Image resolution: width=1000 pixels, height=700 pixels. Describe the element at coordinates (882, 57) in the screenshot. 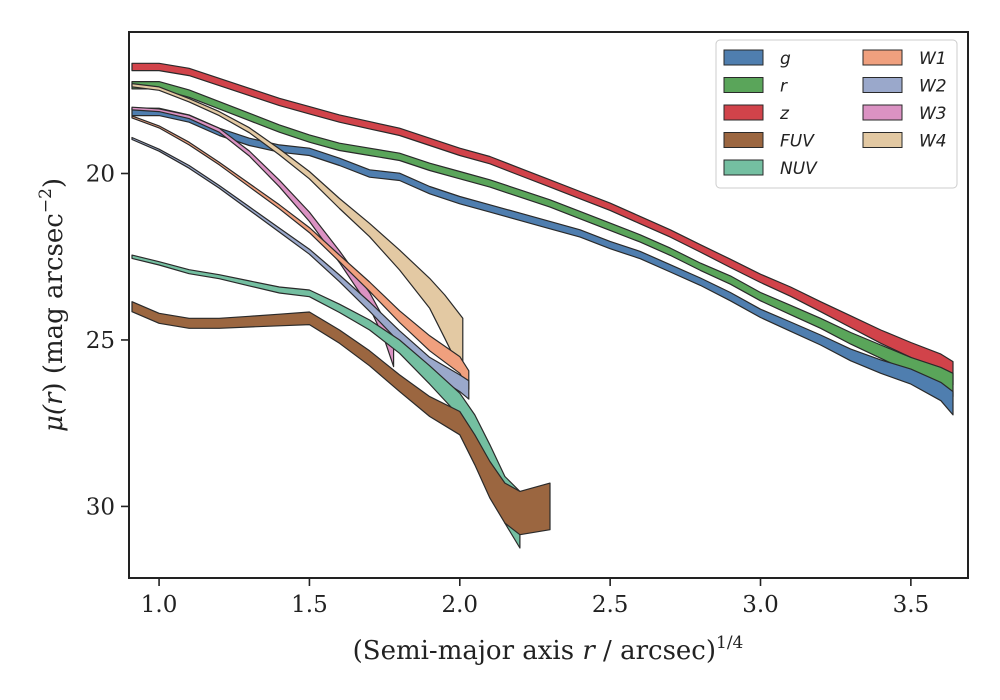

I see `legend-swatch-w1` at that location.